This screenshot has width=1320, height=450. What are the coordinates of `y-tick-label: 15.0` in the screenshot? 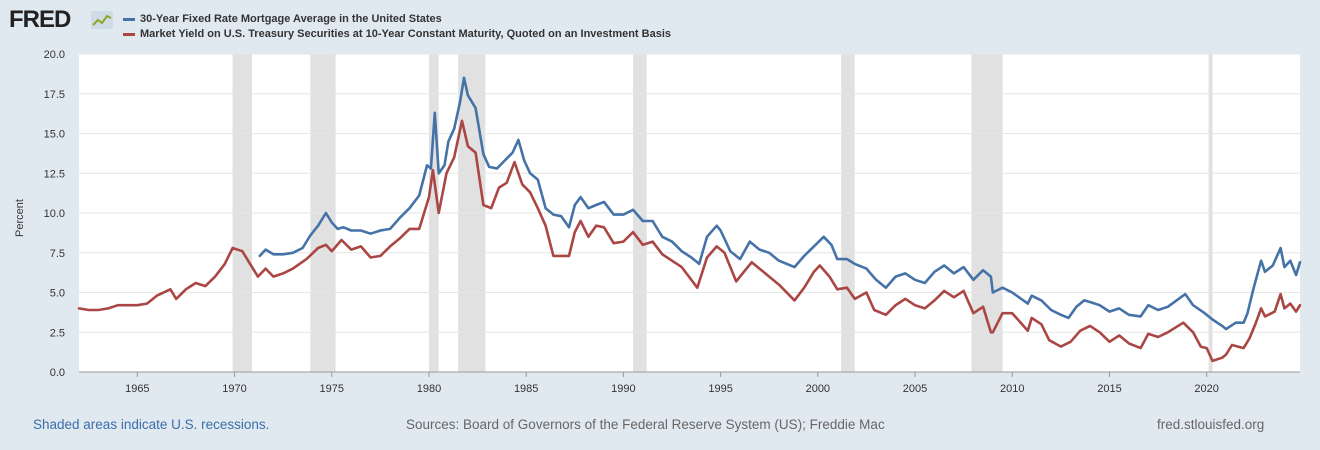 It's located at (54, 135).